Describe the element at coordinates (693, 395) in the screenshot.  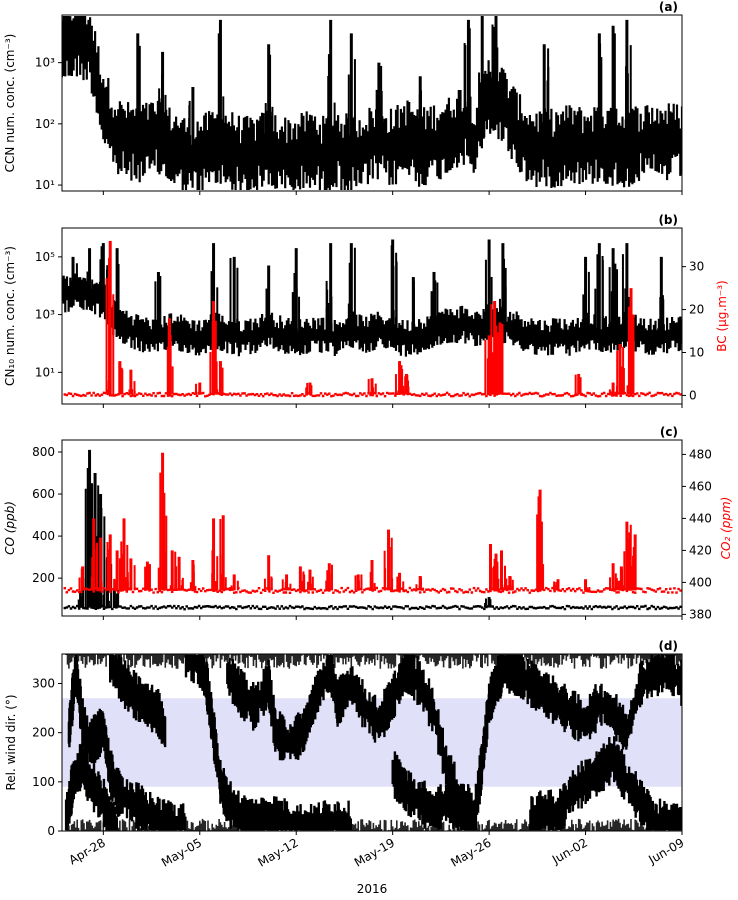
I see `y2-tick-label: 0` at that location.